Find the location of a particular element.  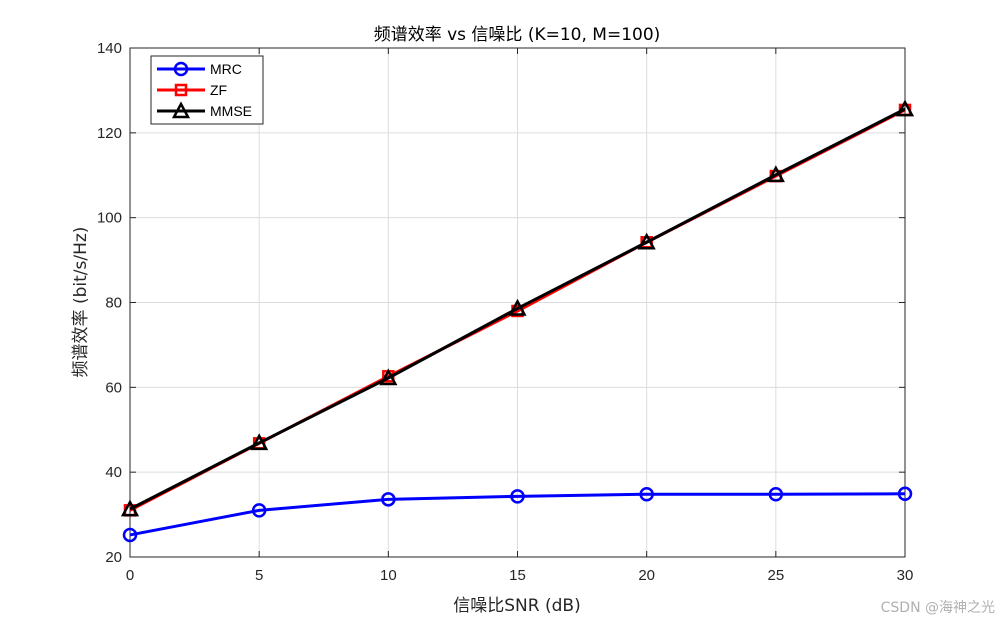

legend-item-zf: ZF is located at coordinates (192, 90).